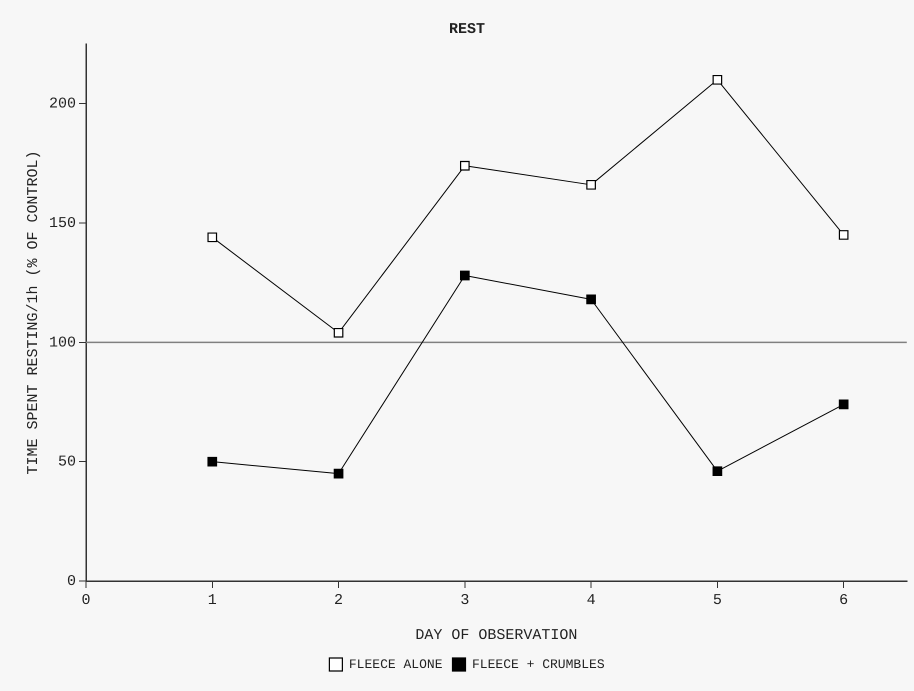 This screenshot has width=914, height=691. I want to click on x-tick-label: 5, so click(717, 600).